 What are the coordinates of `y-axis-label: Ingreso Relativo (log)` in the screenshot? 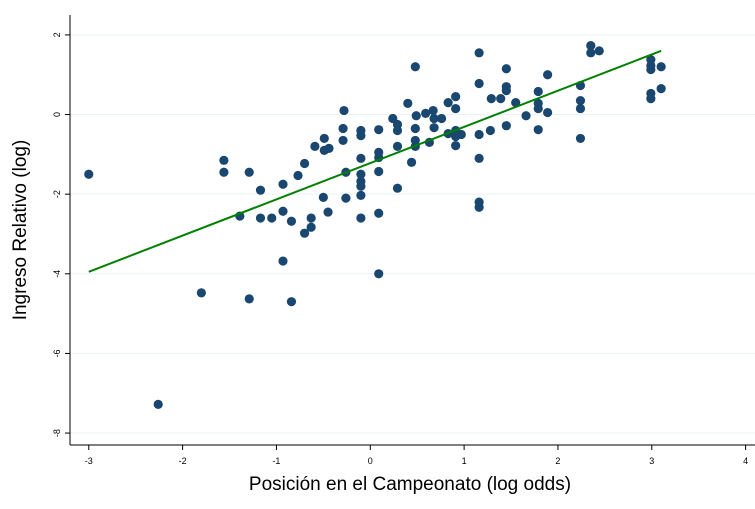 It's located at (20, 230).